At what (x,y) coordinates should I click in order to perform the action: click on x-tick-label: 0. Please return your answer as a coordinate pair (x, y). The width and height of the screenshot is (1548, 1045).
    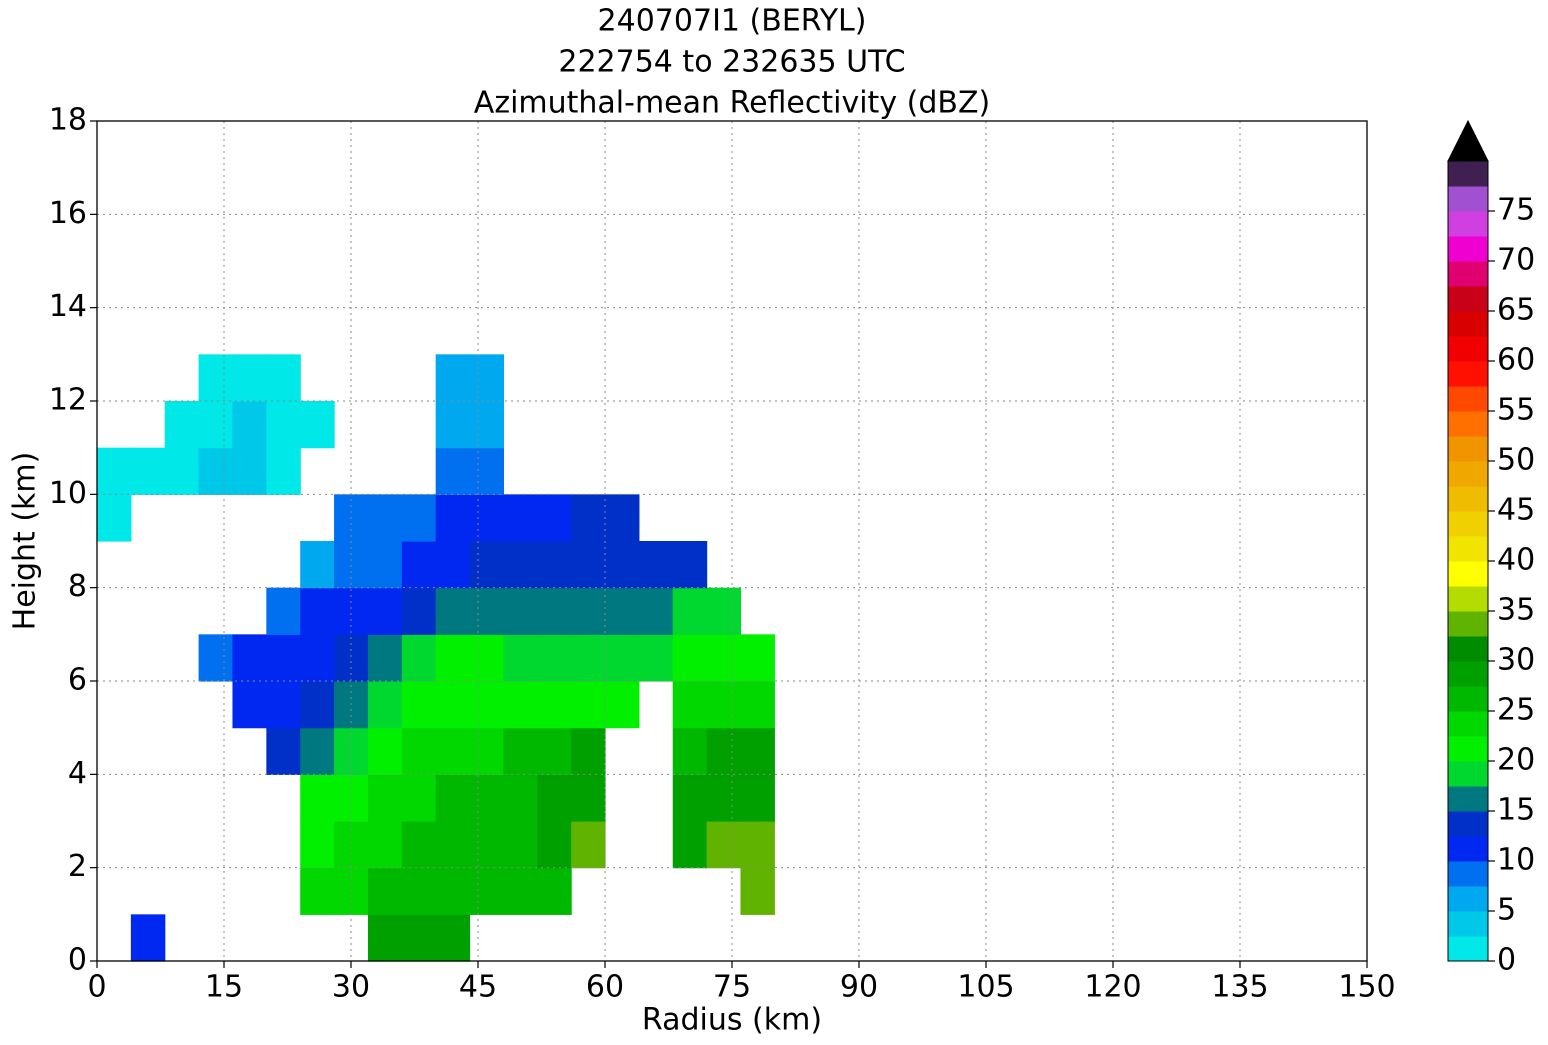
    Looking at the image, I should click on (96, 987).